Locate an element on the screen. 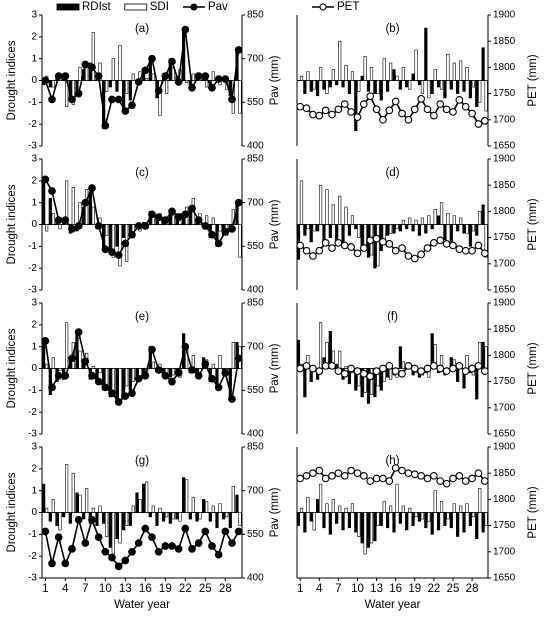 The height and width of the screenshot is (620, 550). y2-tick-label: 1700 is located at coordinates (504, 263).